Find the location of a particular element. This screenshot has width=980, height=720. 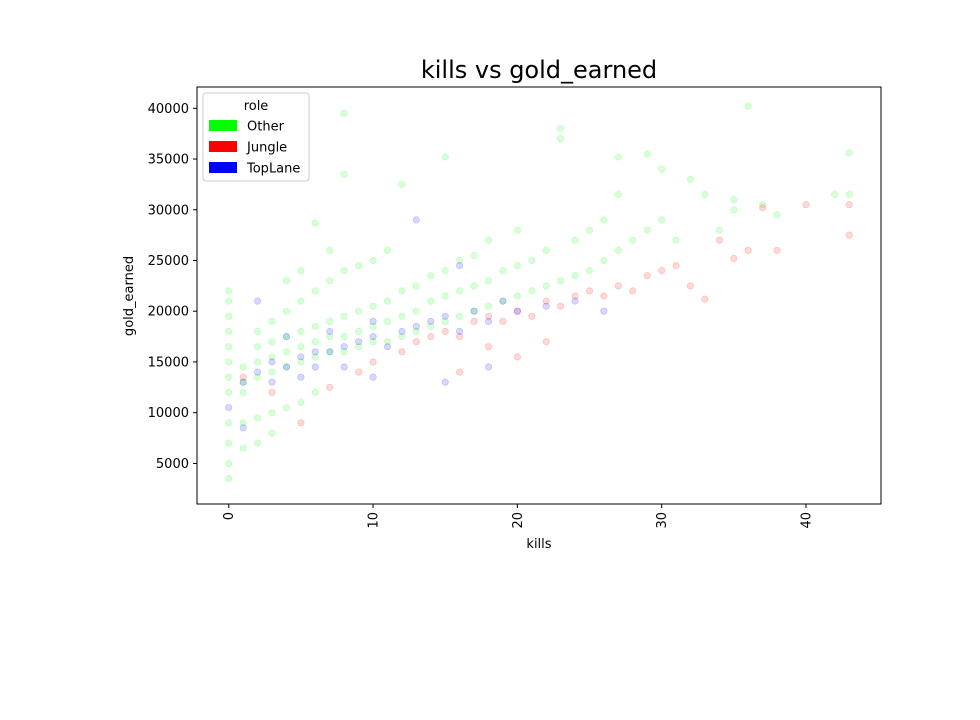

x-tick-label: 0 is located at coordinates (229, 516).